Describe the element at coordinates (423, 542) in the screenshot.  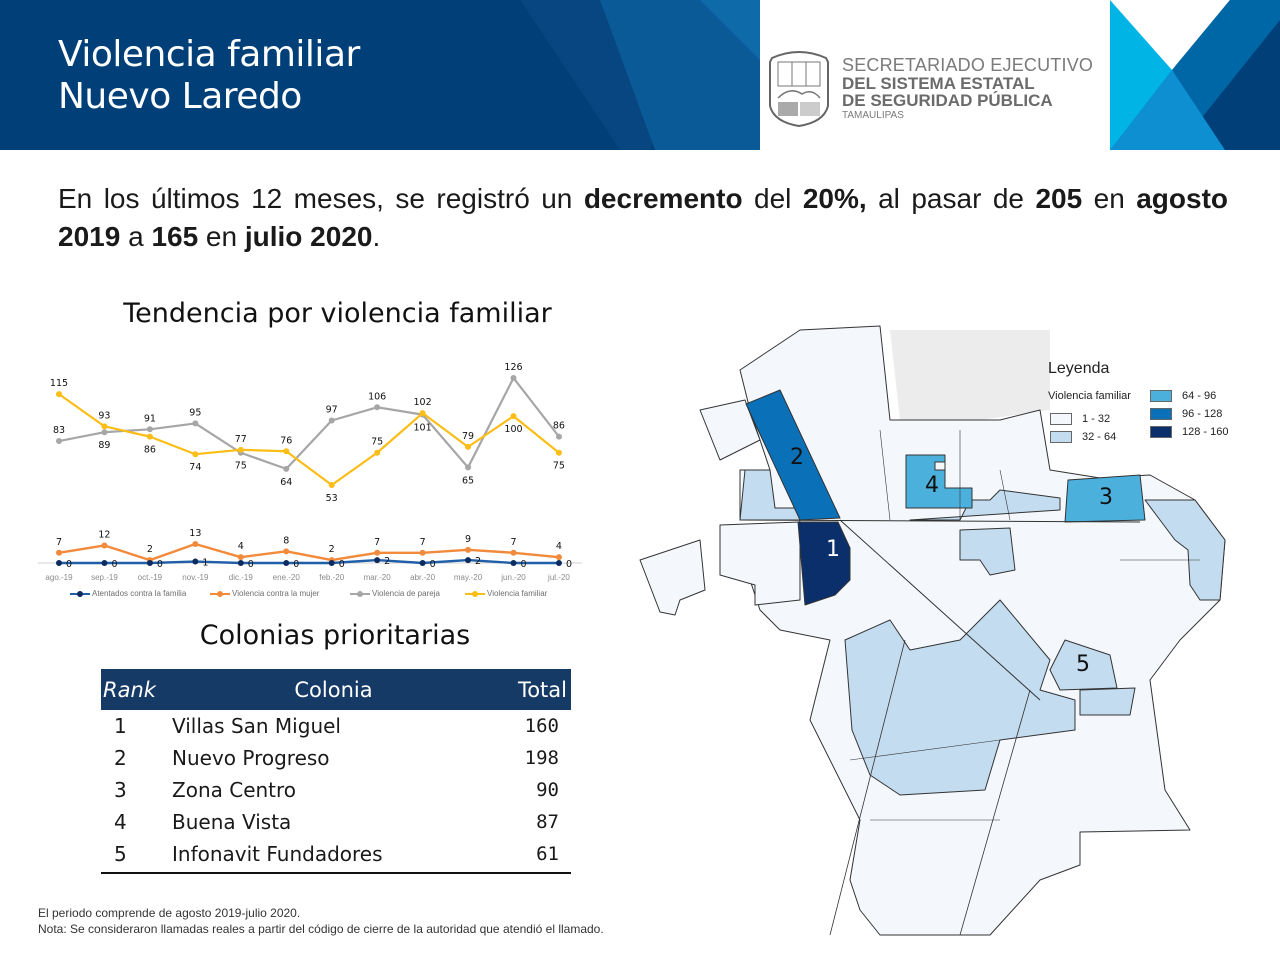
I see `data-label: 7` at that location.